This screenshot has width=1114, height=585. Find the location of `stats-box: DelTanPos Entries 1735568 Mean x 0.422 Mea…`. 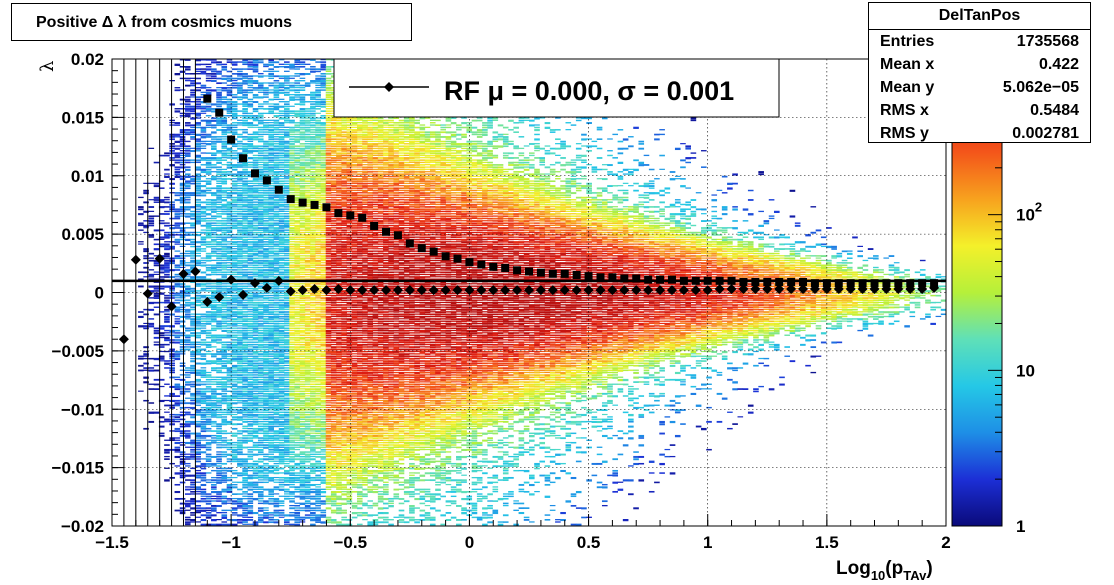

stats-box: DelTanPos Entries 1735568 Mean x 0.422 Mea… is located at coordinates (979, 72).